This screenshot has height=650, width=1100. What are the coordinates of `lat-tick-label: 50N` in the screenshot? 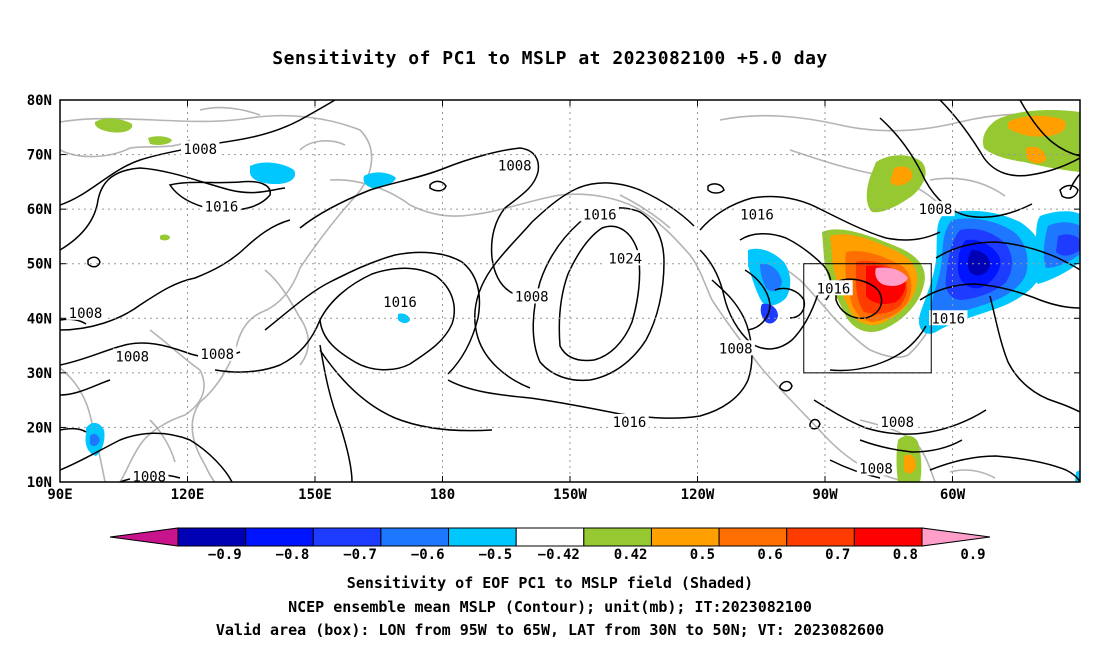 It's located at (39, 265).